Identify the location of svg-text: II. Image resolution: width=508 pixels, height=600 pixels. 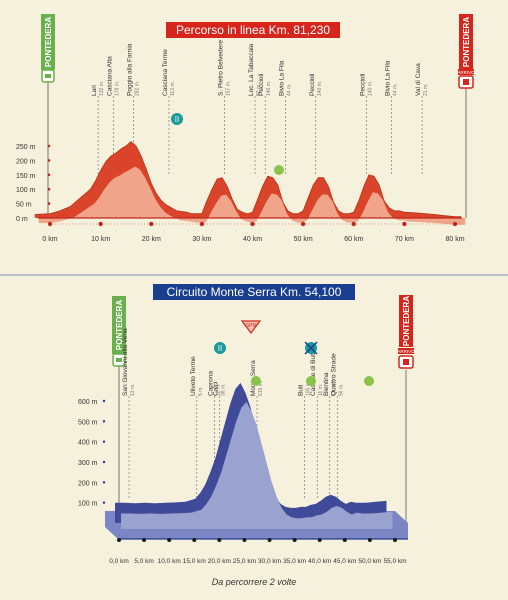
(220, 348).